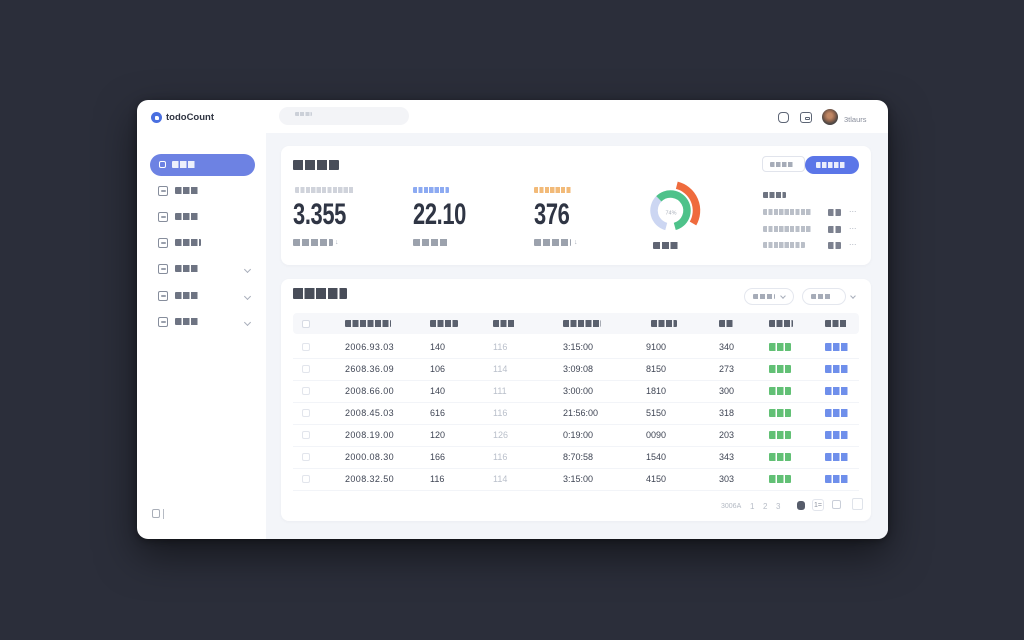 This screenshot has height=640, width=1024. What do you see at coordinates (670, 214) in the screenshot?
I see `svg-text: 74%` at bounding box center [670, 214].